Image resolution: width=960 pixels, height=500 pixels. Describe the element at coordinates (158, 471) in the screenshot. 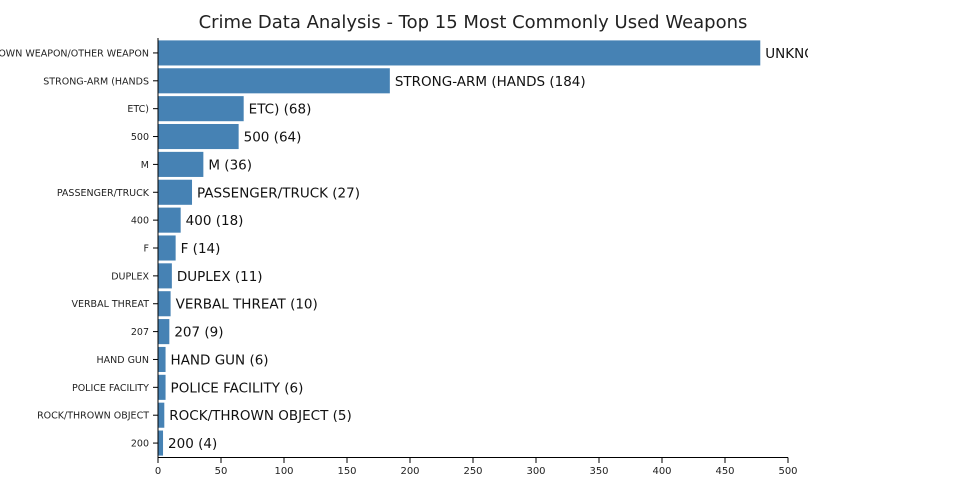

I see `x-tick-label: 0` at that location.